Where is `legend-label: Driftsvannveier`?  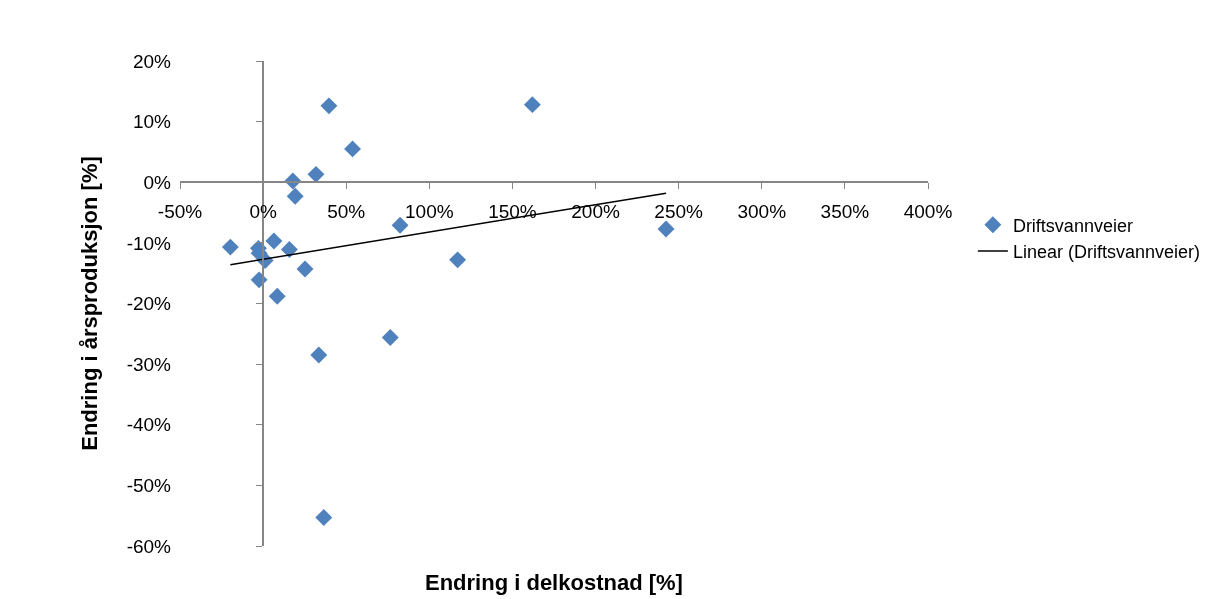 legend-label: Driftsvannveier is located at coordinates (1072, 225).